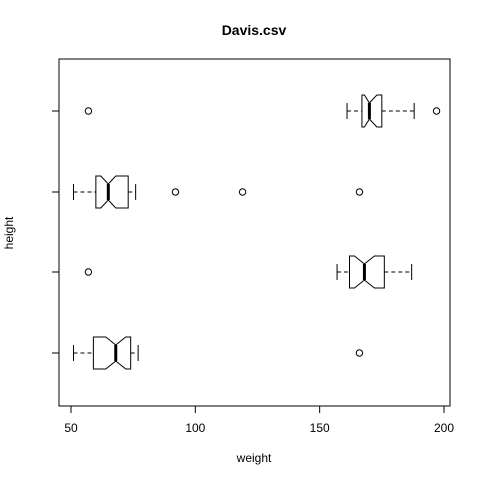 This screenshot has width=480, height=480. Describe the element at coordinates (254, 30) in the screenshot. I see `chart-title: Davis.csv` at that location.